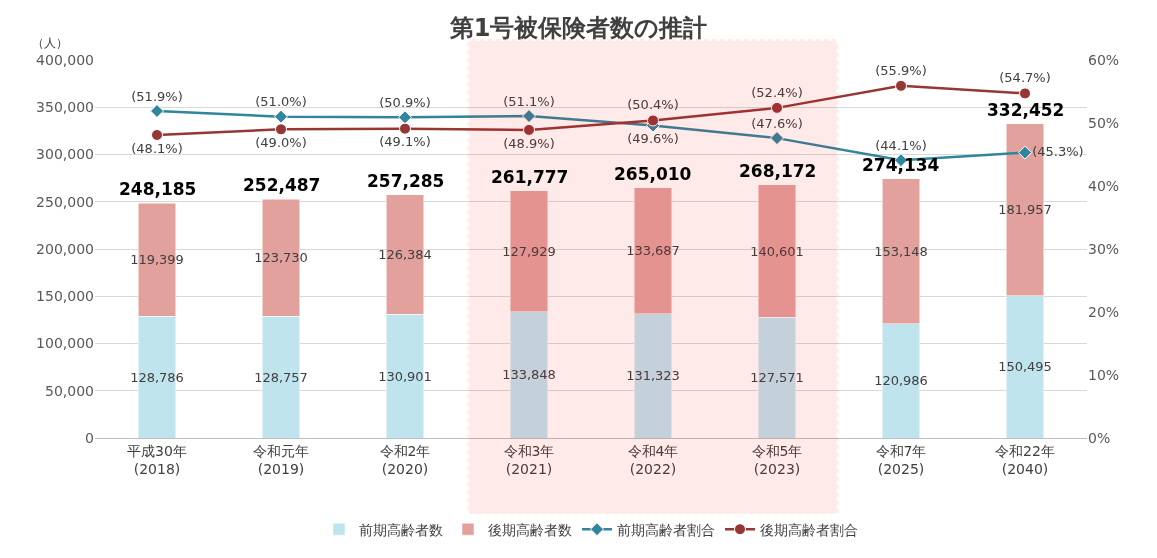 Image resolution: width=1157 pixels, height=558 pixels. I want to click on x-tick-label: 令和5年 (2023), so click(777, 459).